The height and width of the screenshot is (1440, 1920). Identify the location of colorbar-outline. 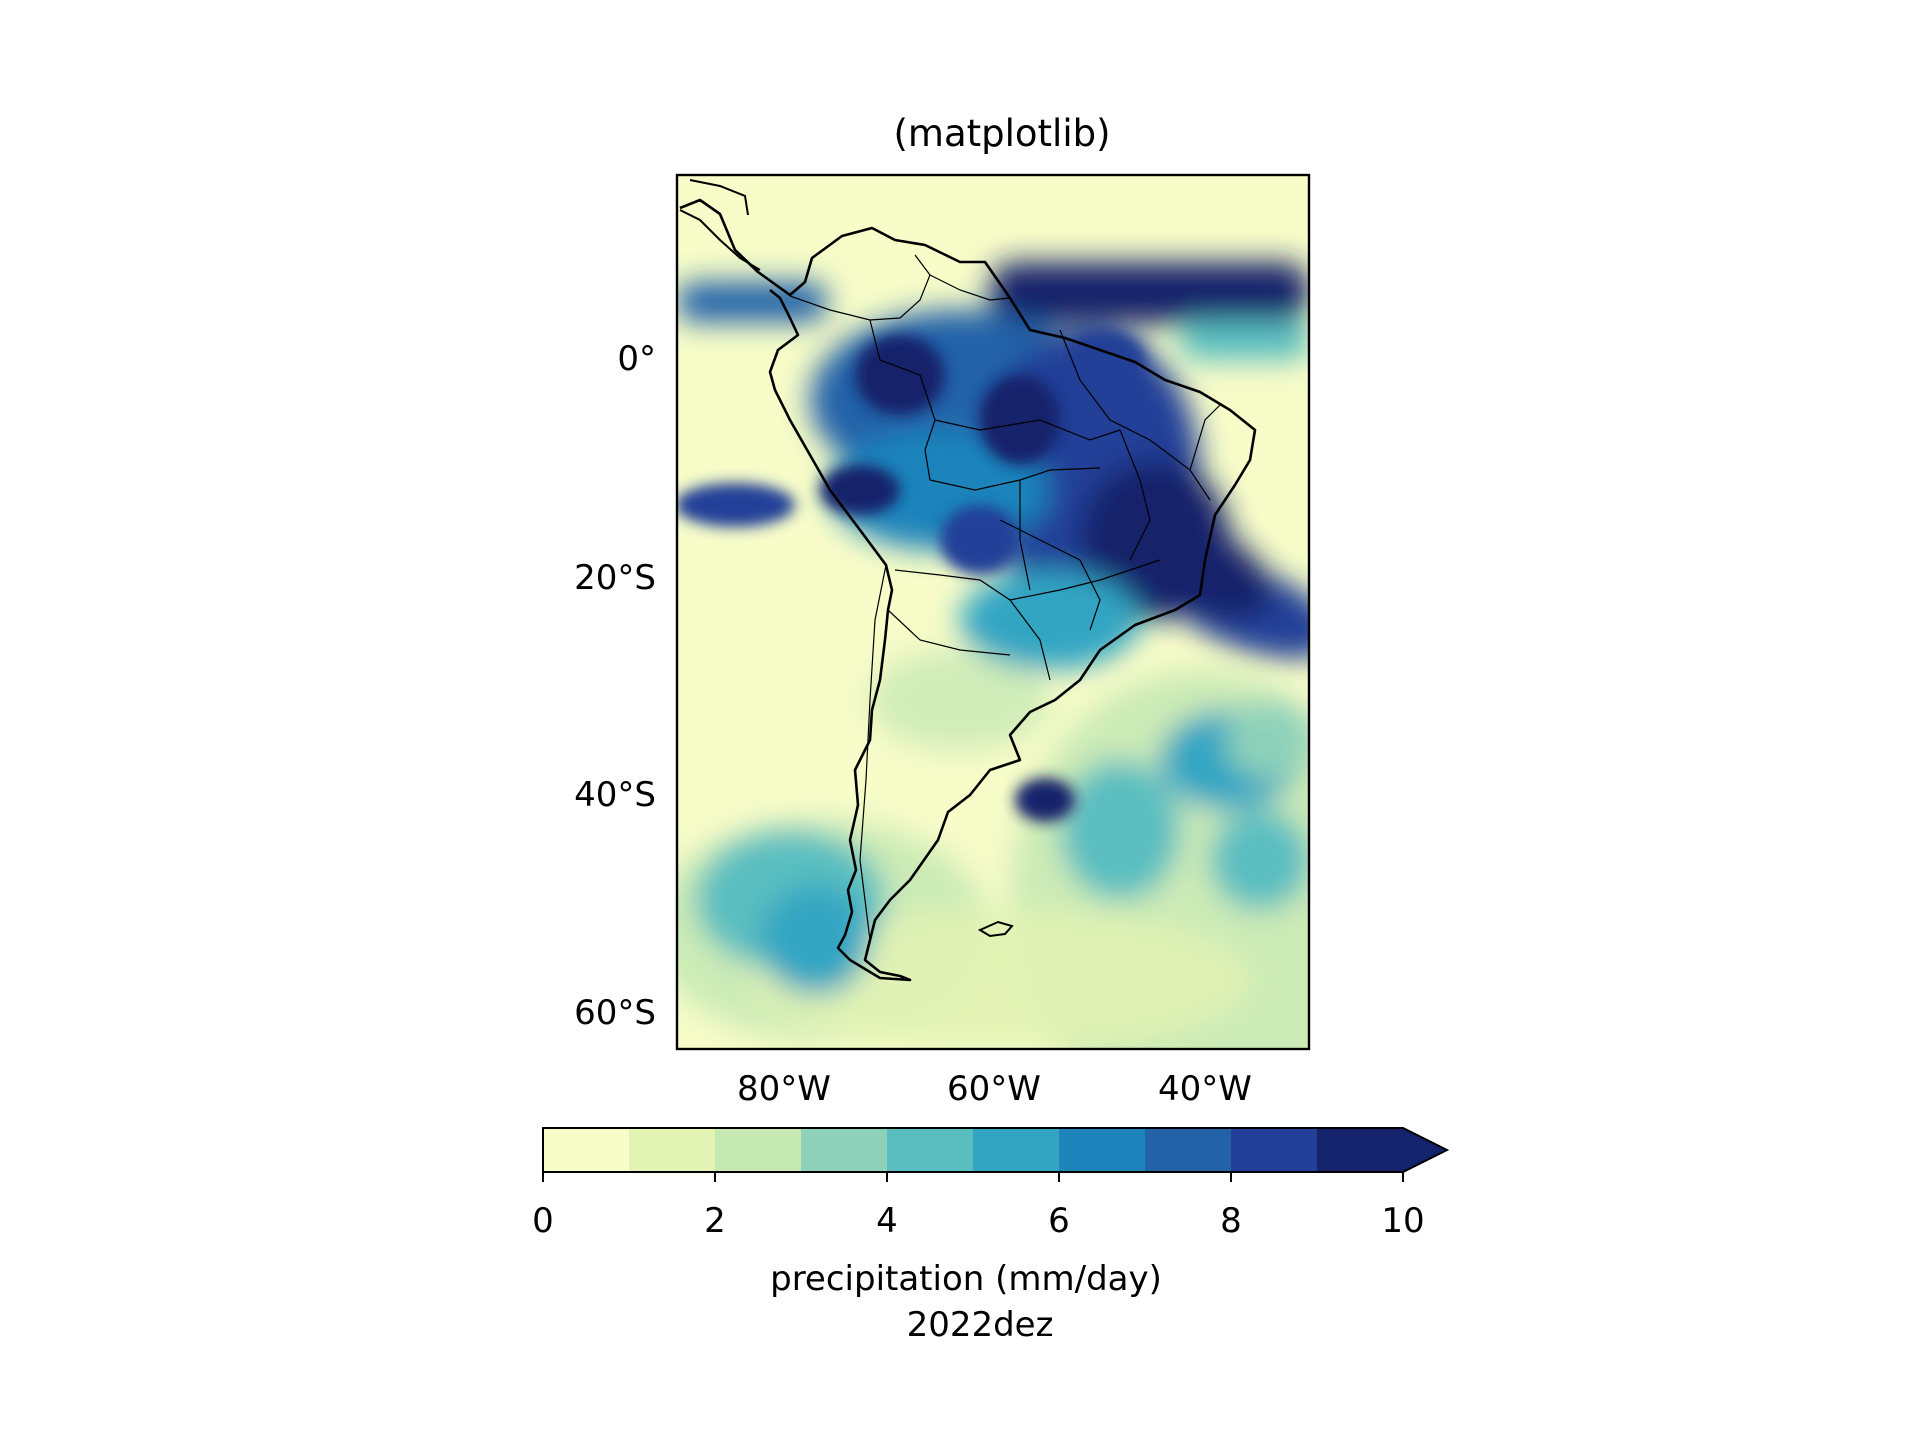
(996, 1150).